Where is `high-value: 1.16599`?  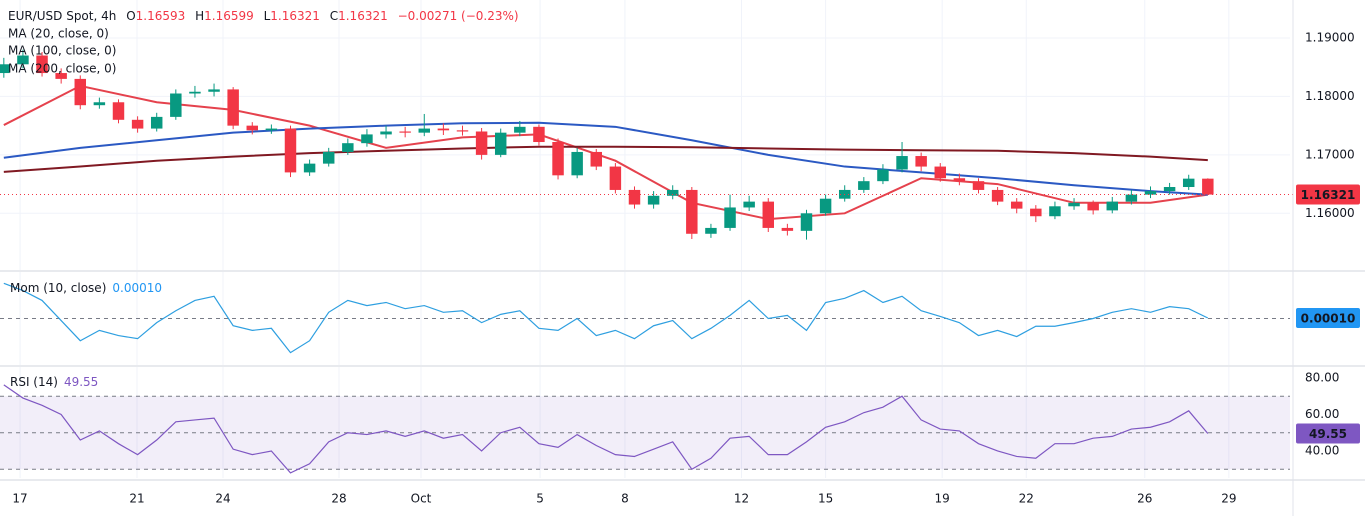
high-value: 1.16599 is located at coordinates (229, 16).